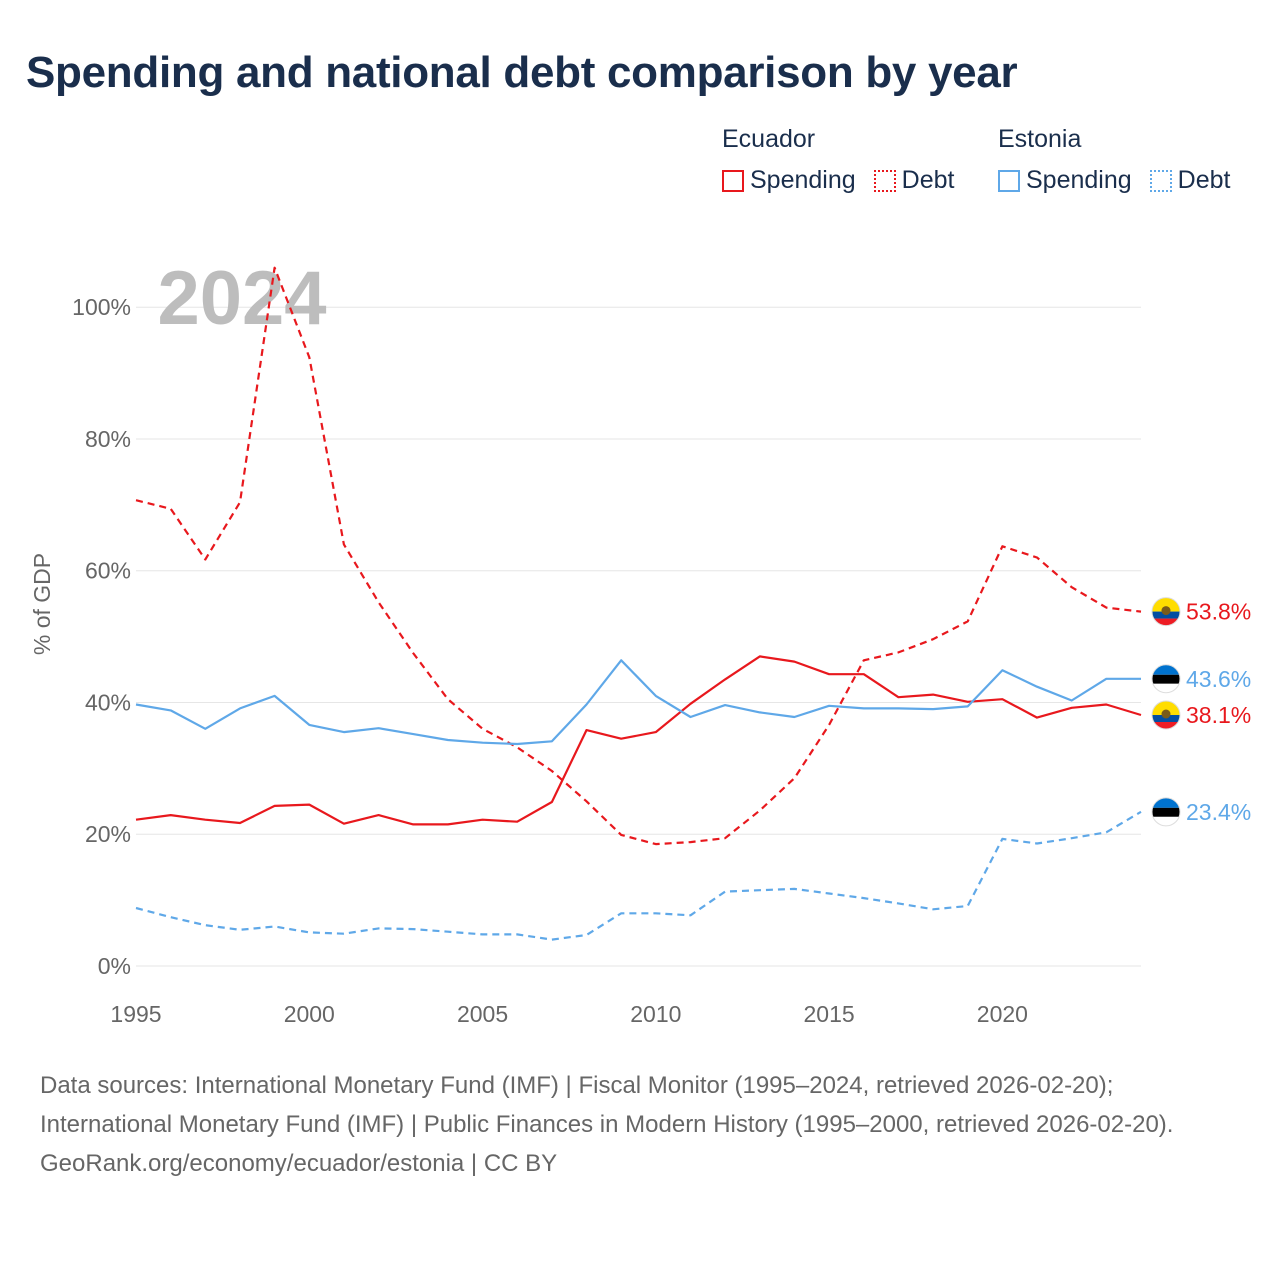 This screenshot has height=1280, width=1280. Describe the element at coordinates (101, 636) in the screenshot. I see `y-axis: 0% 20% 40% 60% 80% 100%` at that location.